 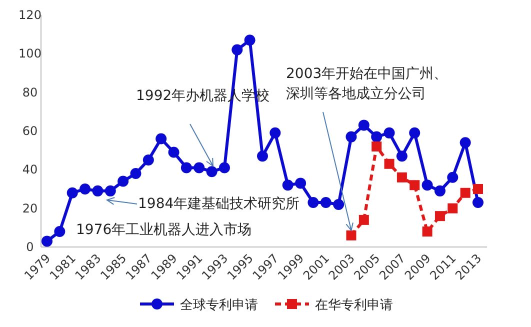 I want to click on legend-label: 在华专利申请, so click(x=354, y=305).